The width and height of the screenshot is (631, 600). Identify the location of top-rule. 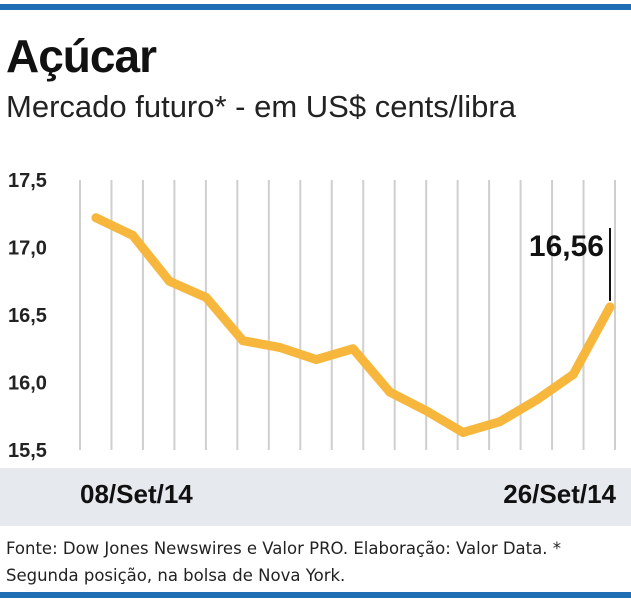
(315, 7).